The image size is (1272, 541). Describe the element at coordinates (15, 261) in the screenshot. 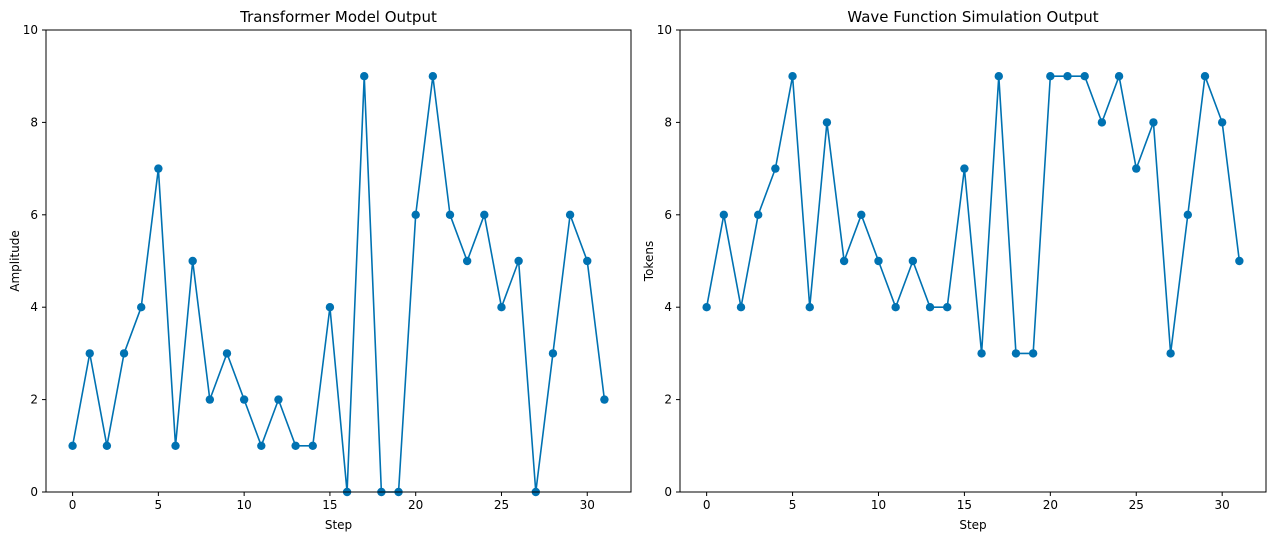

I see `y-axis-label: Amplitude` at that location.